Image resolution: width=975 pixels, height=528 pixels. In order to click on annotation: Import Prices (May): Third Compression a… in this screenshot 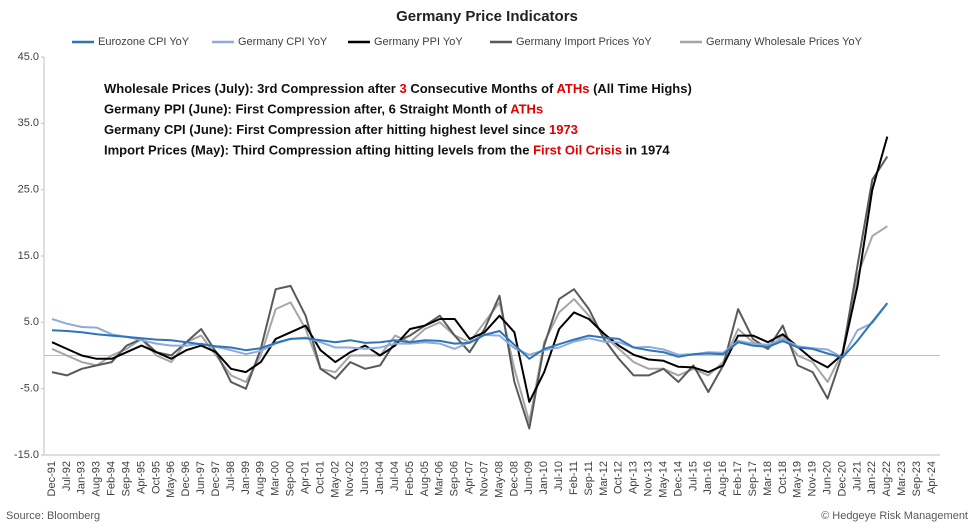, I will do `click(387, 150)`.